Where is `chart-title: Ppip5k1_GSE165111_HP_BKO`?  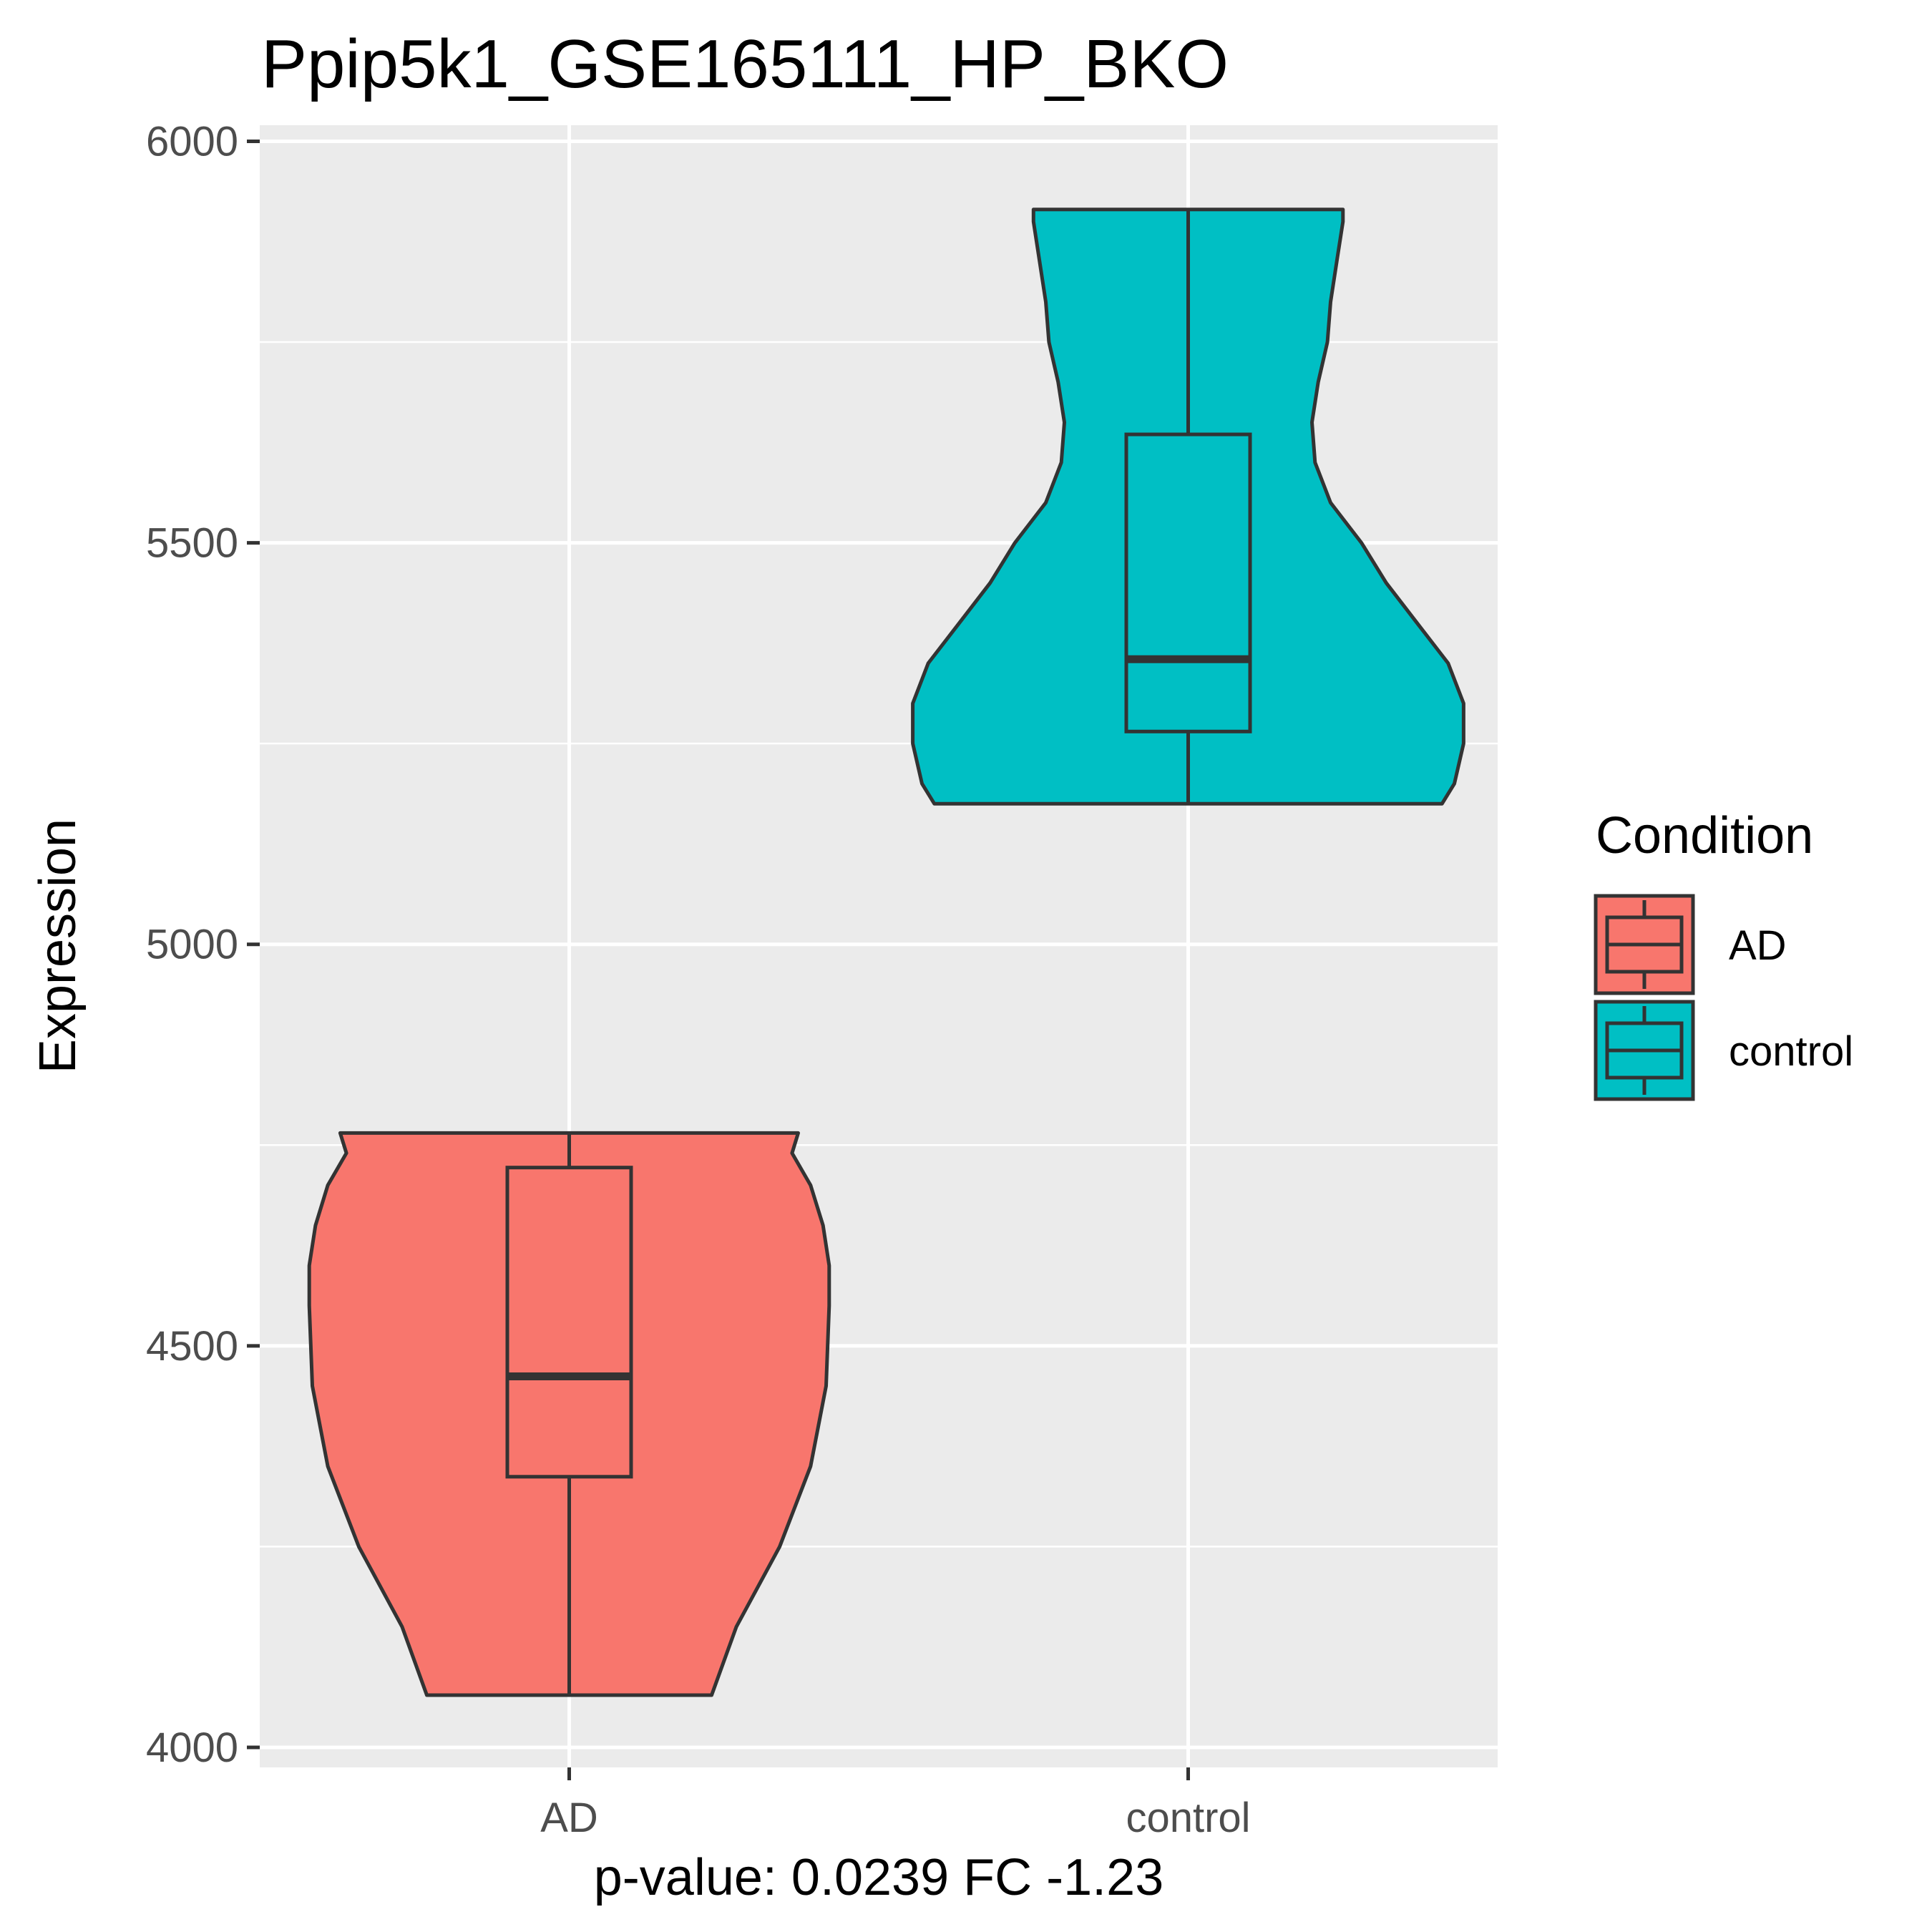
chart-title: Ppip5k1_GSE165111_HP_BKO is located at coordinates (745, 64).